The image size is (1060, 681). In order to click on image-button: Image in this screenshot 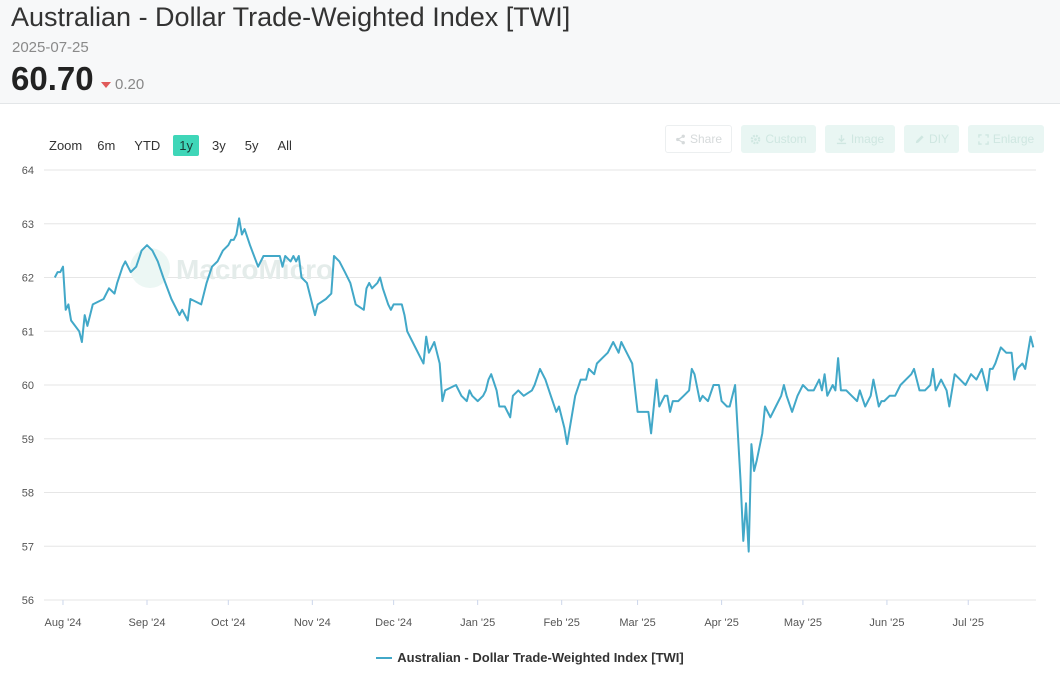, I will do `click(860, 139)`.